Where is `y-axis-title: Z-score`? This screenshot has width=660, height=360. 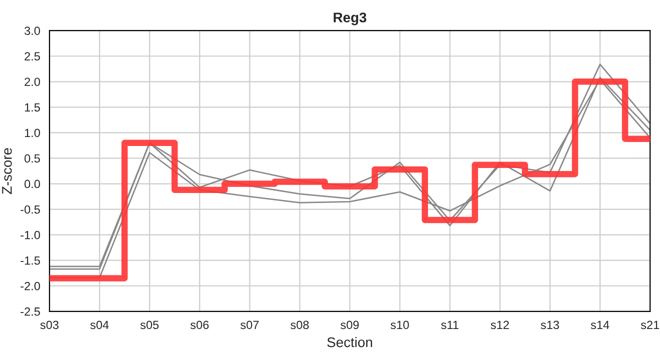
y-axis-title: Z-score is located at coordinates (7, 171).